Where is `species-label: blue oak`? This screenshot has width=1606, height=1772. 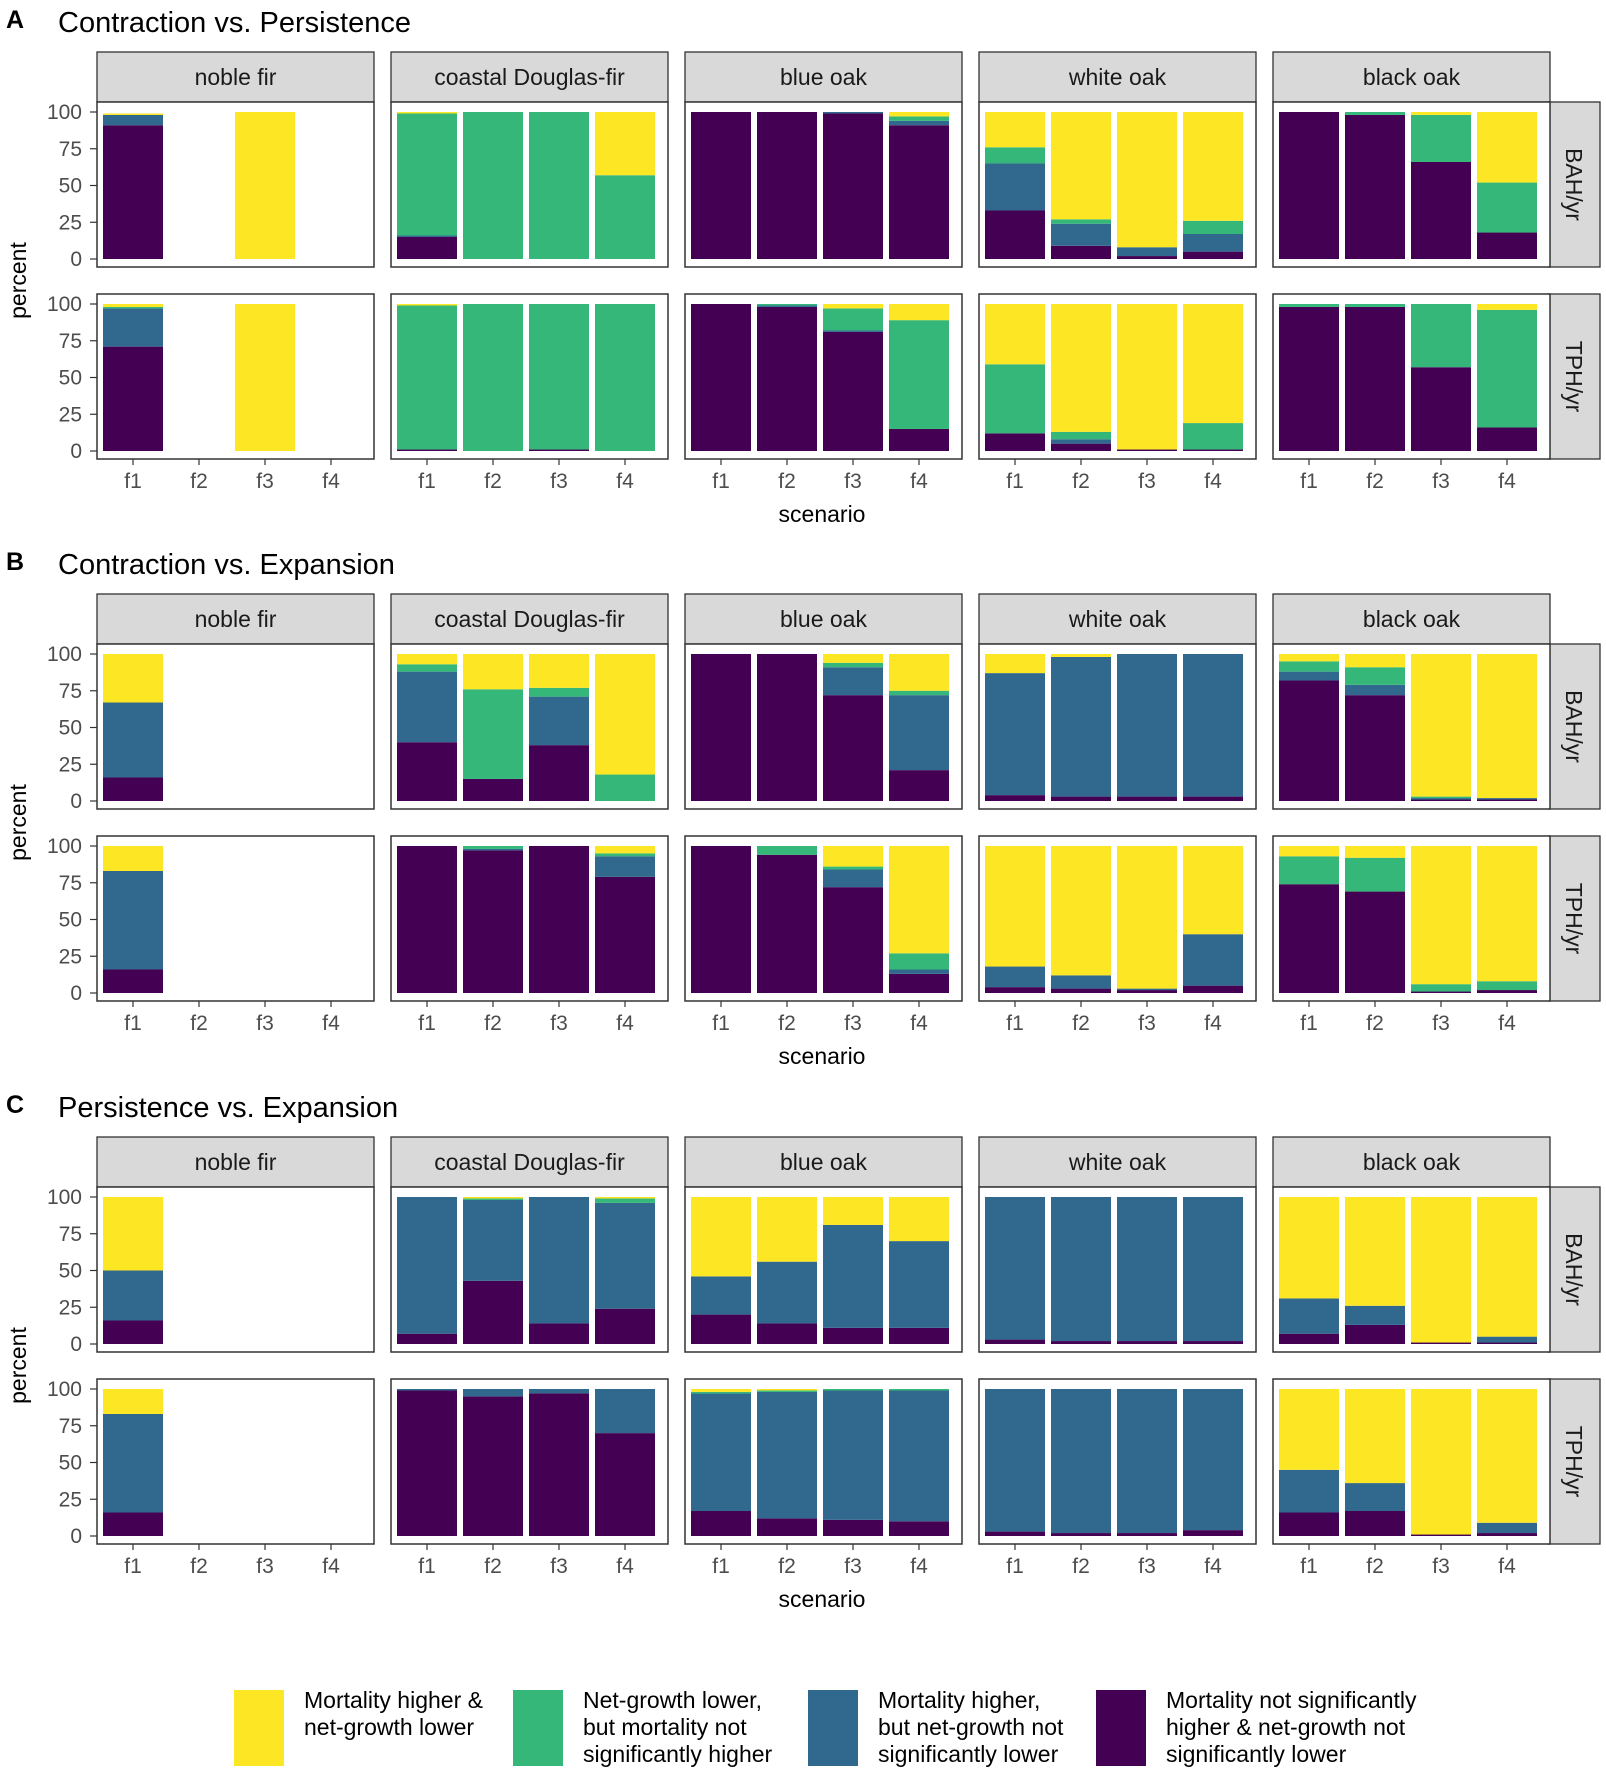 species-label: blue oak is located at coordinates (823, 1162).